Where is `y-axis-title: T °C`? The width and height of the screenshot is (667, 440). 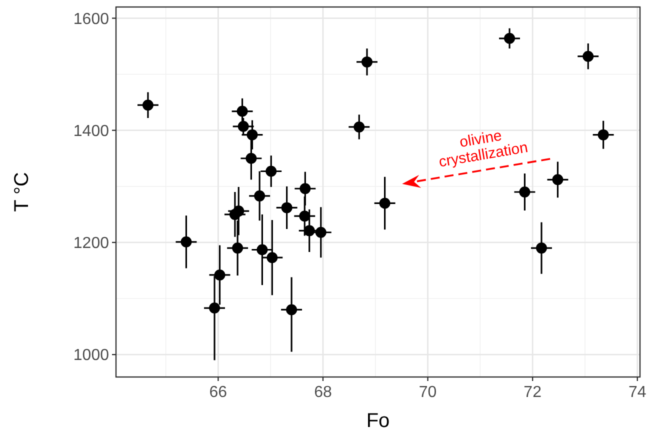
y-axis-title: T °C is located at coordinates (22, 192).